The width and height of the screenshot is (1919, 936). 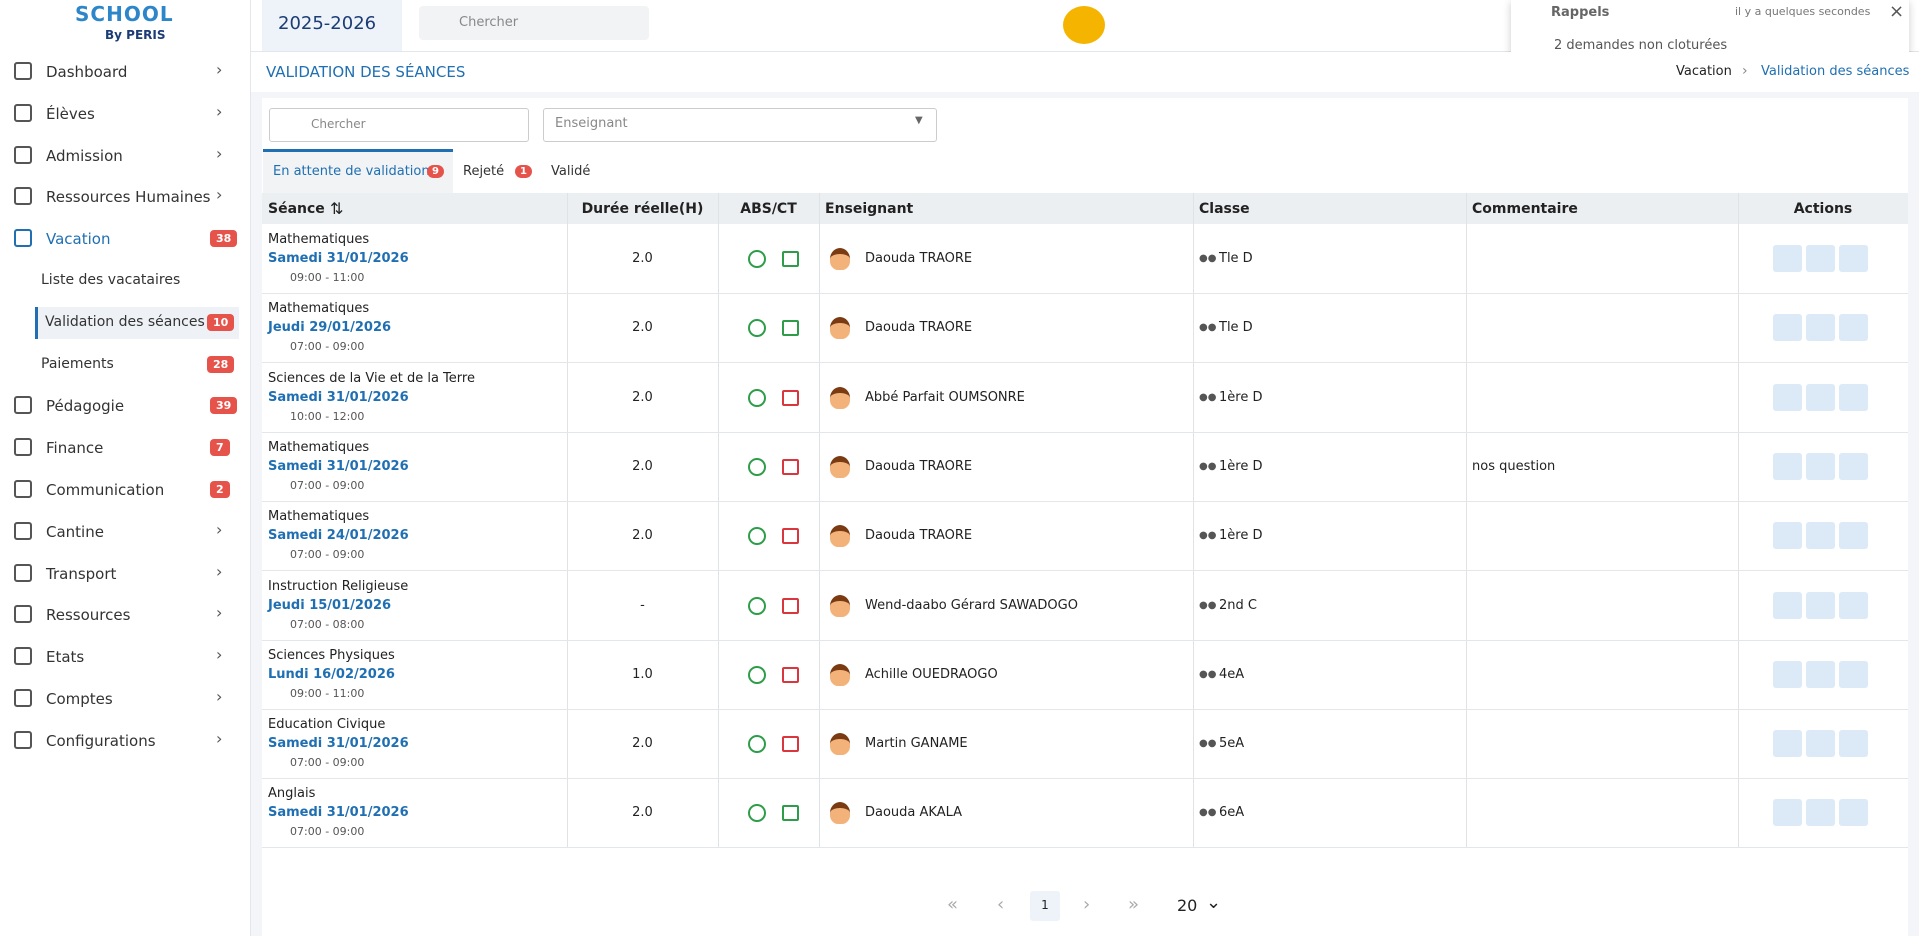 I want to click on tab-label: Rejeté, so click(x=484, y=171).